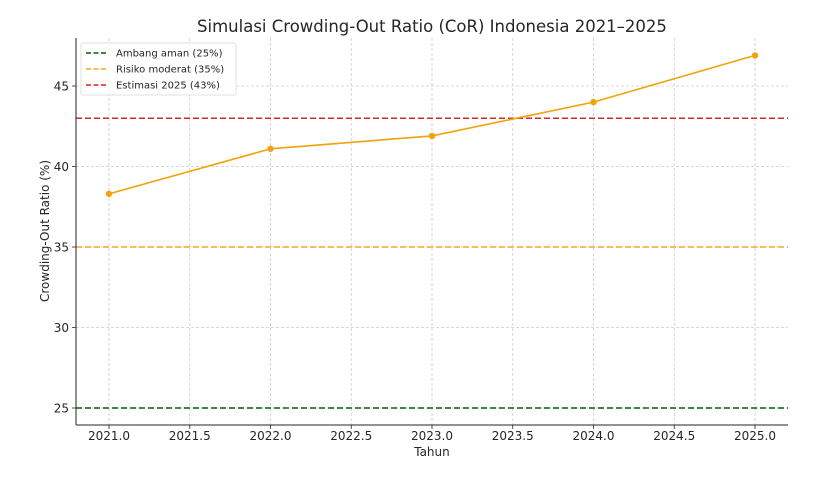 The image size is (828, 485). What do you see at coordinates (109, 436) in the screenshot?
I see `x-tick-label: 2021.0` at bounding box center [109, 436].